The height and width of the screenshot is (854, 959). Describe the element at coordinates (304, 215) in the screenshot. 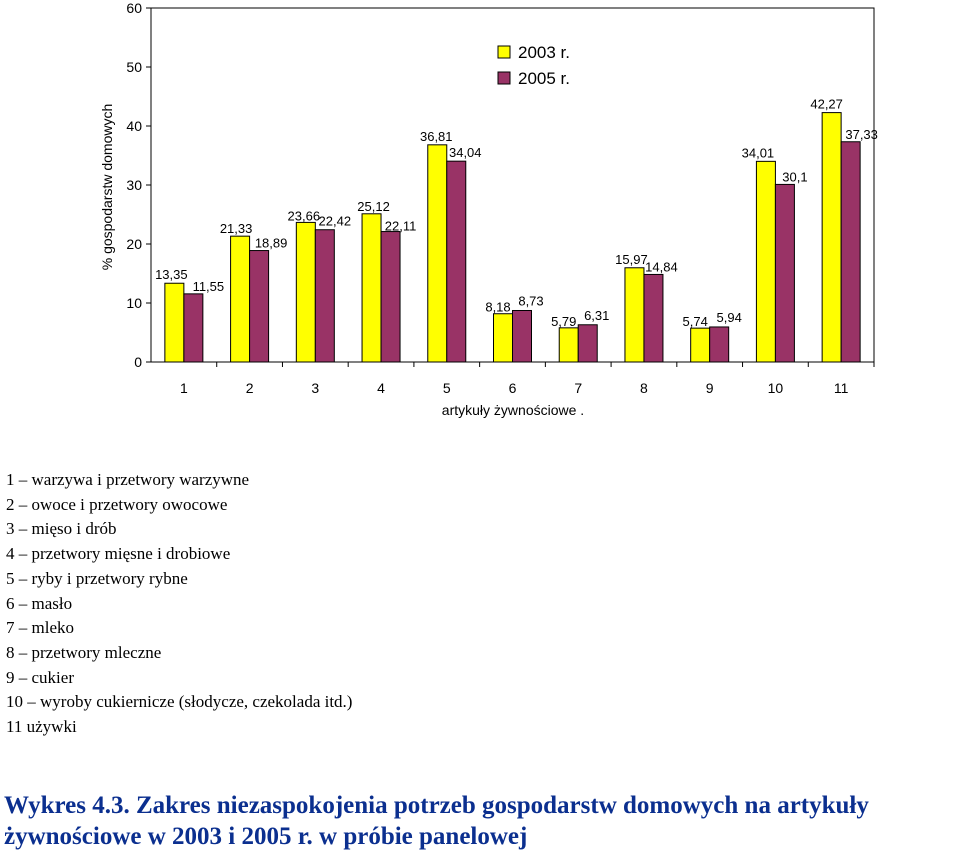

I see `data-label: 23,66` at that location.